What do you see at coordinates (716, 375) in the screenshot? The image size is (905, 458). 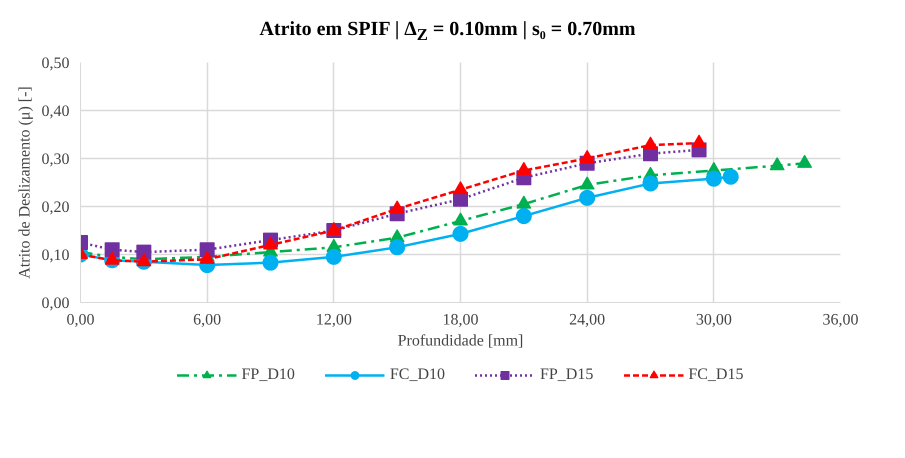 I see `legend-label: FC_D15` at bounding box center [716, 375].